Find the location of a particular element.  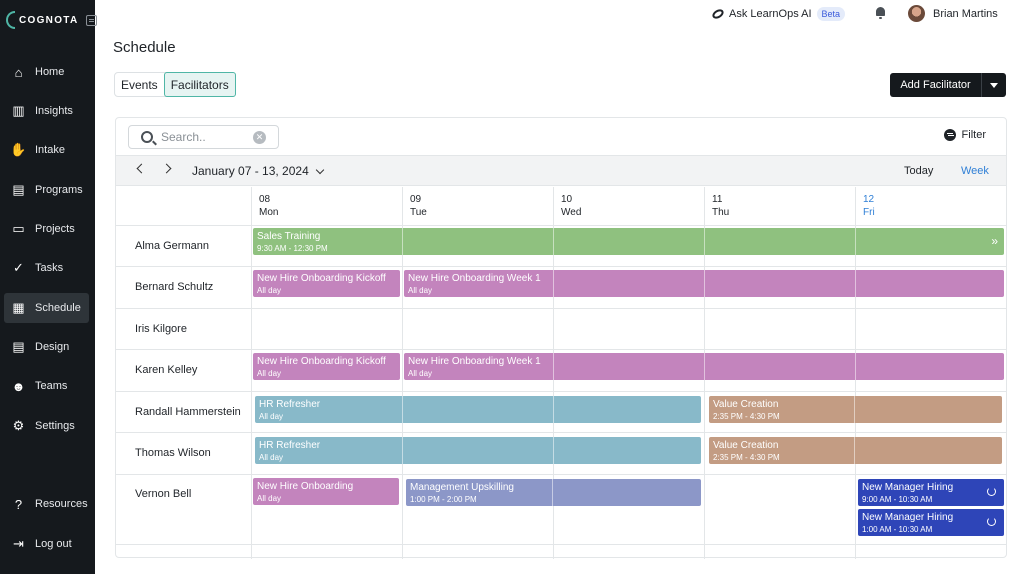

collapse-sidebar-icon is located at coordinates (92, 20).